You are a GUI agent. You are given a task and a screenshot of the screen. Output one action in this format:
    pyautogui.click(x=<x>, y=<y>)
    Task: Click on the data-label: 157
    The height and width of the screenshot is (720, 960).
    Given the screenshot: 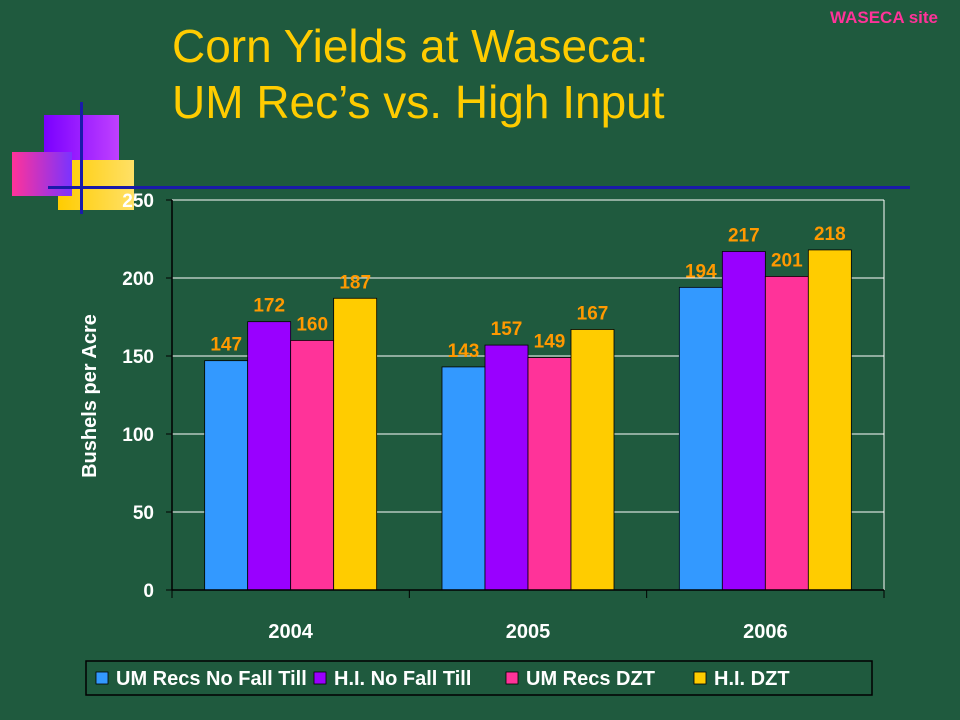 What is the action you would take?
    pyautogui.click(x=507, y=329)
    